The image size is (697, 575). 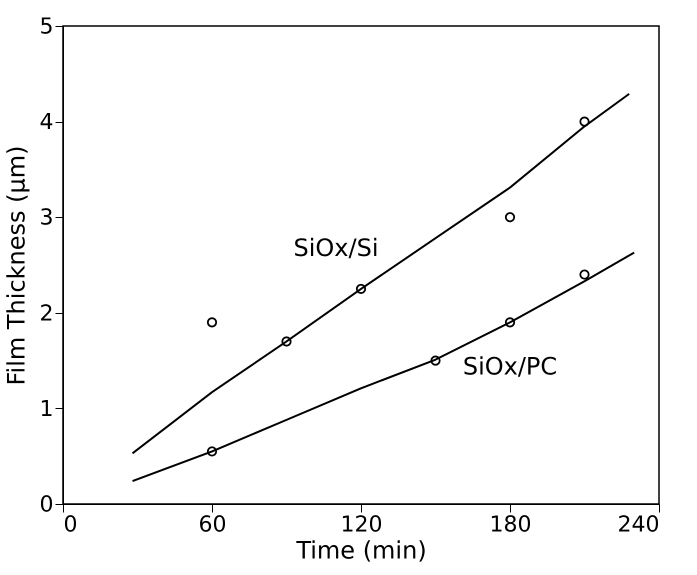 What do you see at coordinates (361, 525) in the screenshot?
I see `x-tick-label: 120` at bounding box center [361, 525].